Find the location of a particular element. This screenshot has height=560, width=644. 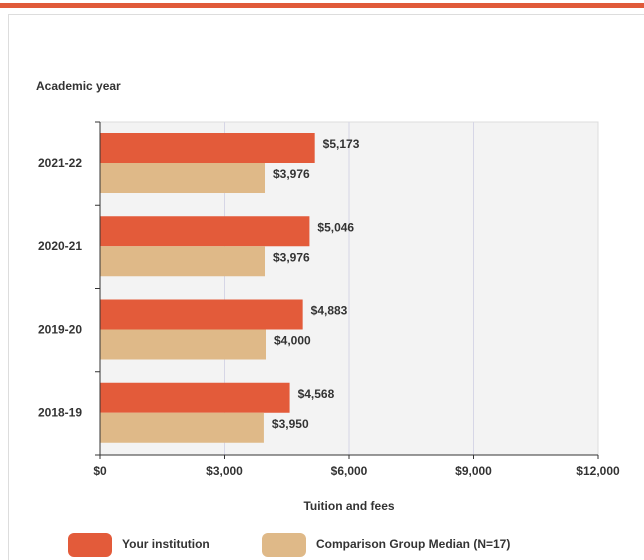

x-tick-label: $12,000 is located at coordinates (598, 471).